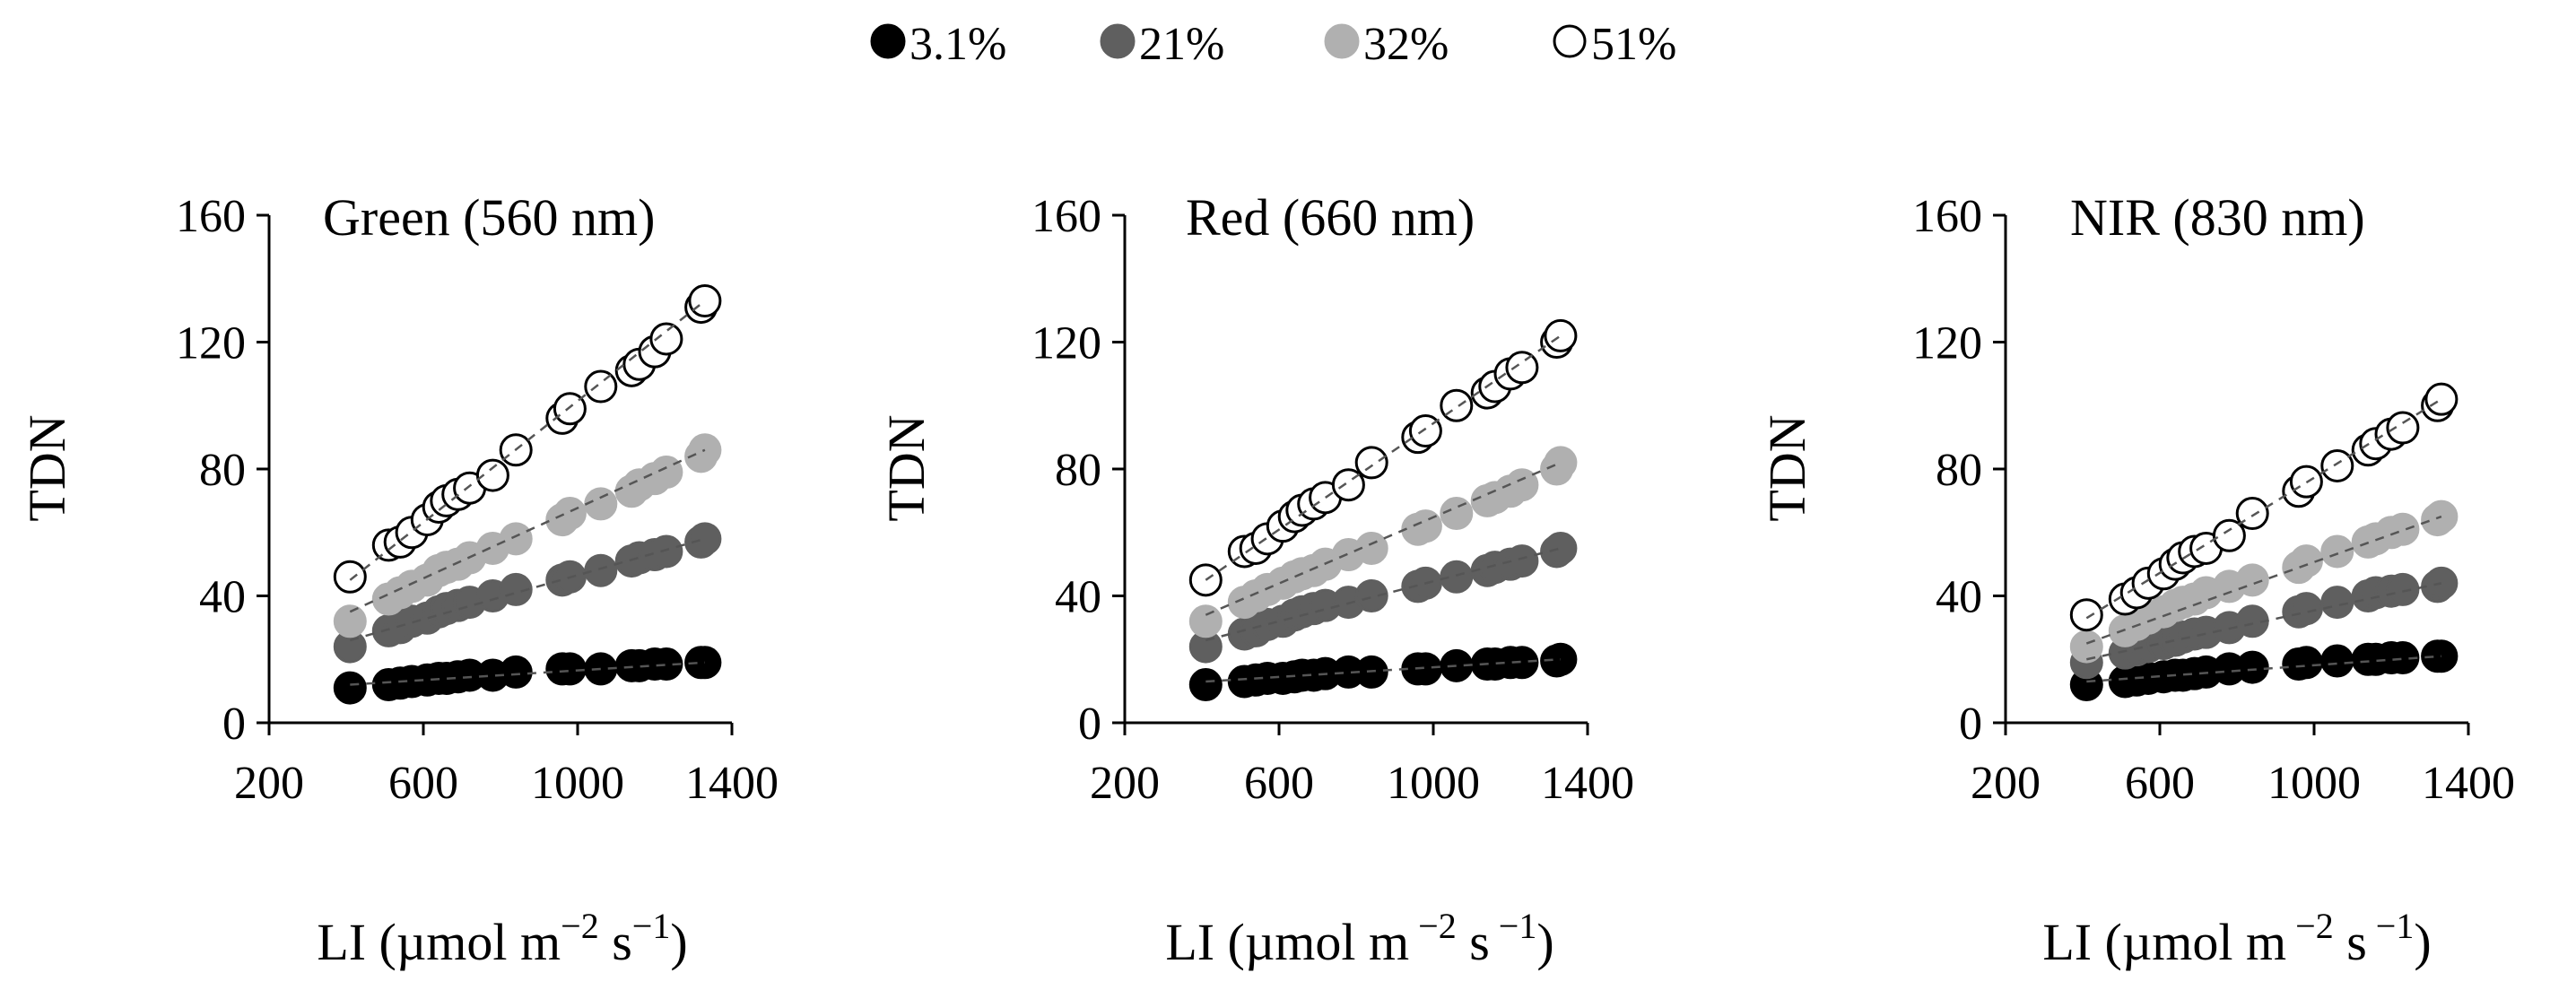 The width and height of the screenshot is (2576, 990). I want to click on x-axis-title: LI (µmol m −2 s −1), so click(1359, 939).